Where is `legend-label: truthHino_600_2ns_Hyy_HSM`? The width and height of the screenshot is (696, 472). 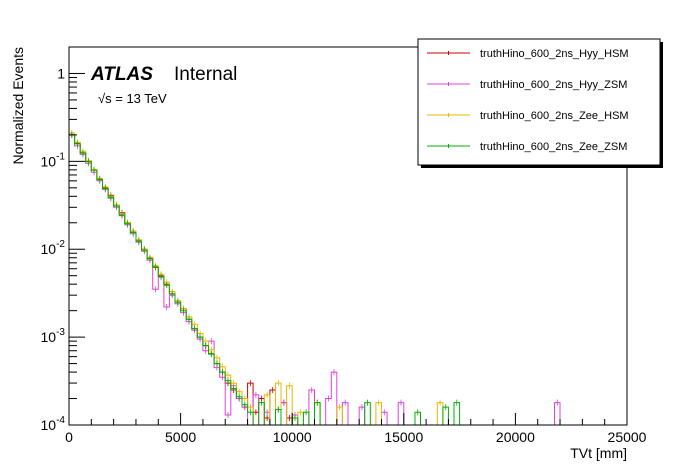
legend-label: truthHino_600_2ns_Hyy_HSM is located at coordinates (554, 54).